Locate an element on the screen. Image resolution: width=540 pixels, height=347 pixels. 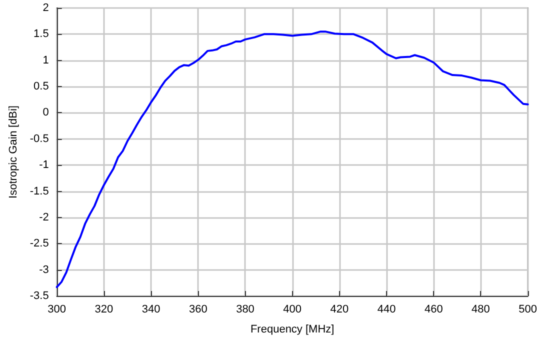
x-tick-label: 300 is located at coordinates (57, 310).